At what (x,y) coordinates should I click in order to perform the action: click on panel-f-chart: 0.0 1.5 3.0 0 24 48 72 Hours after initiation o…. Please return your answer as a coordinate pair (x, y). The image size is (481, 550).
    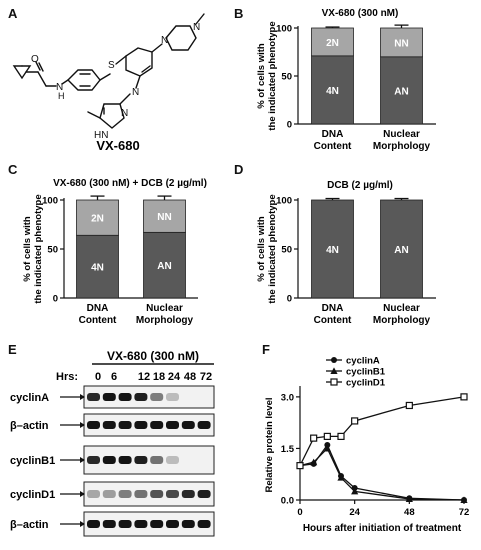
    Looking at the image, I should click on (367, 445).